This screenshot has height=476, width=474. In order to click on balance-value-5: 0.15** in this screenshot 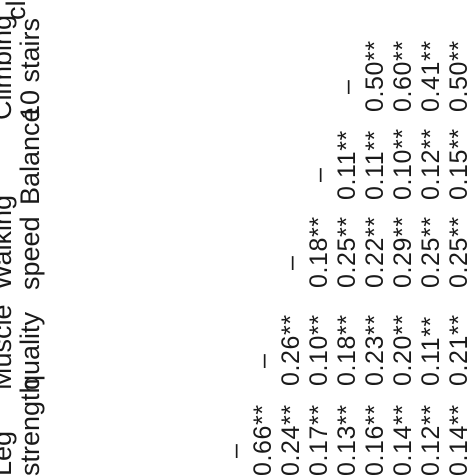, I will do `click(459, 164)`.